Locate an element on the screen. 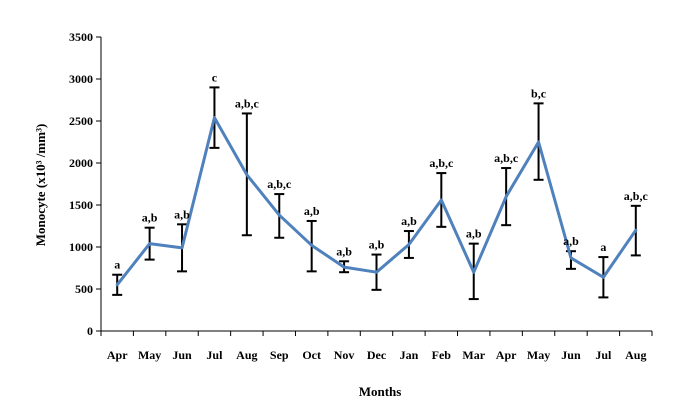  x-tick-label: Dec is located at coordinates (377, 355).